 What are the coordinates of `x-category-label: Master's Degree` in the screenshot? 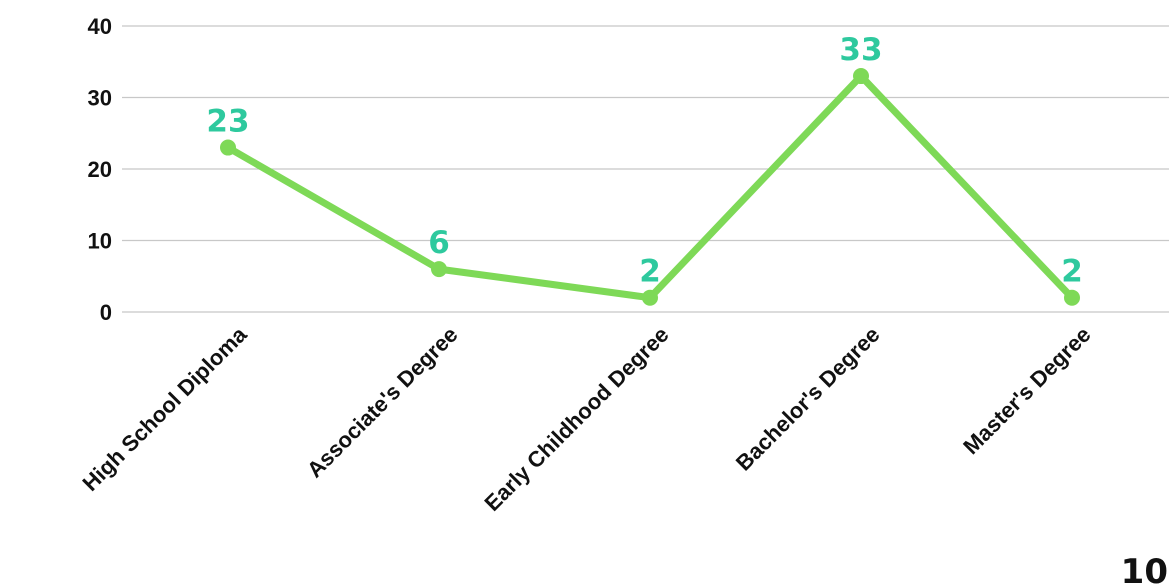 It's located at (1026, 390).